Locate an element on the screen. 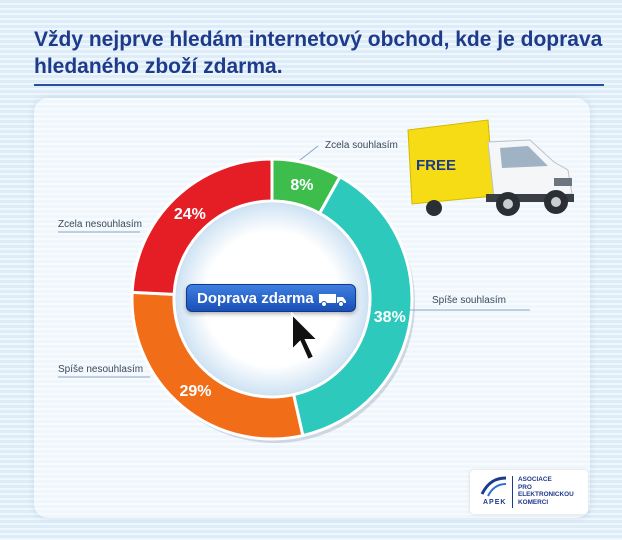  category-label: Spíše nesouhlasím is located at coordinates (100, 369).